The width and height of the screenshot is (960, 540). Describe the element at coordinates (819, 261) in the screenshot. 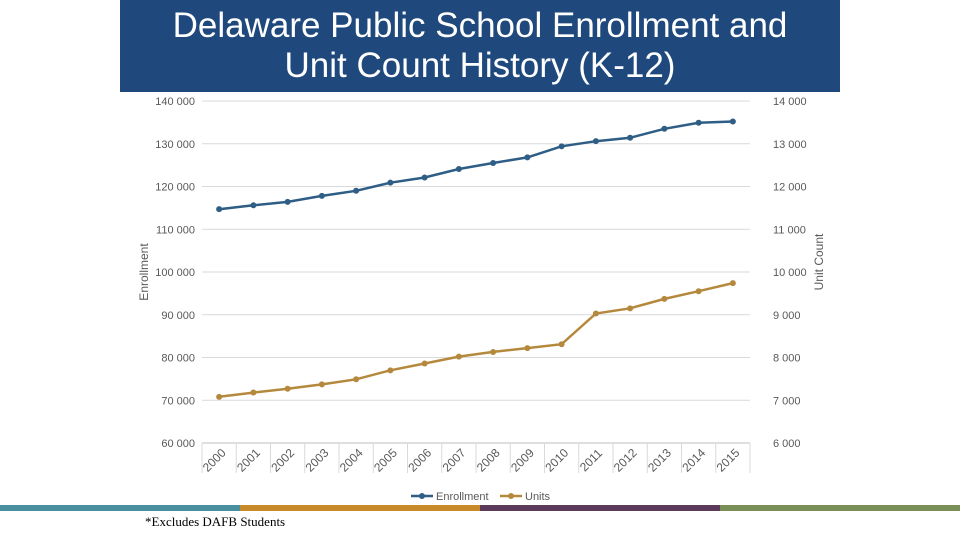

I see `y2-axis-title: Unit Count` at that location.